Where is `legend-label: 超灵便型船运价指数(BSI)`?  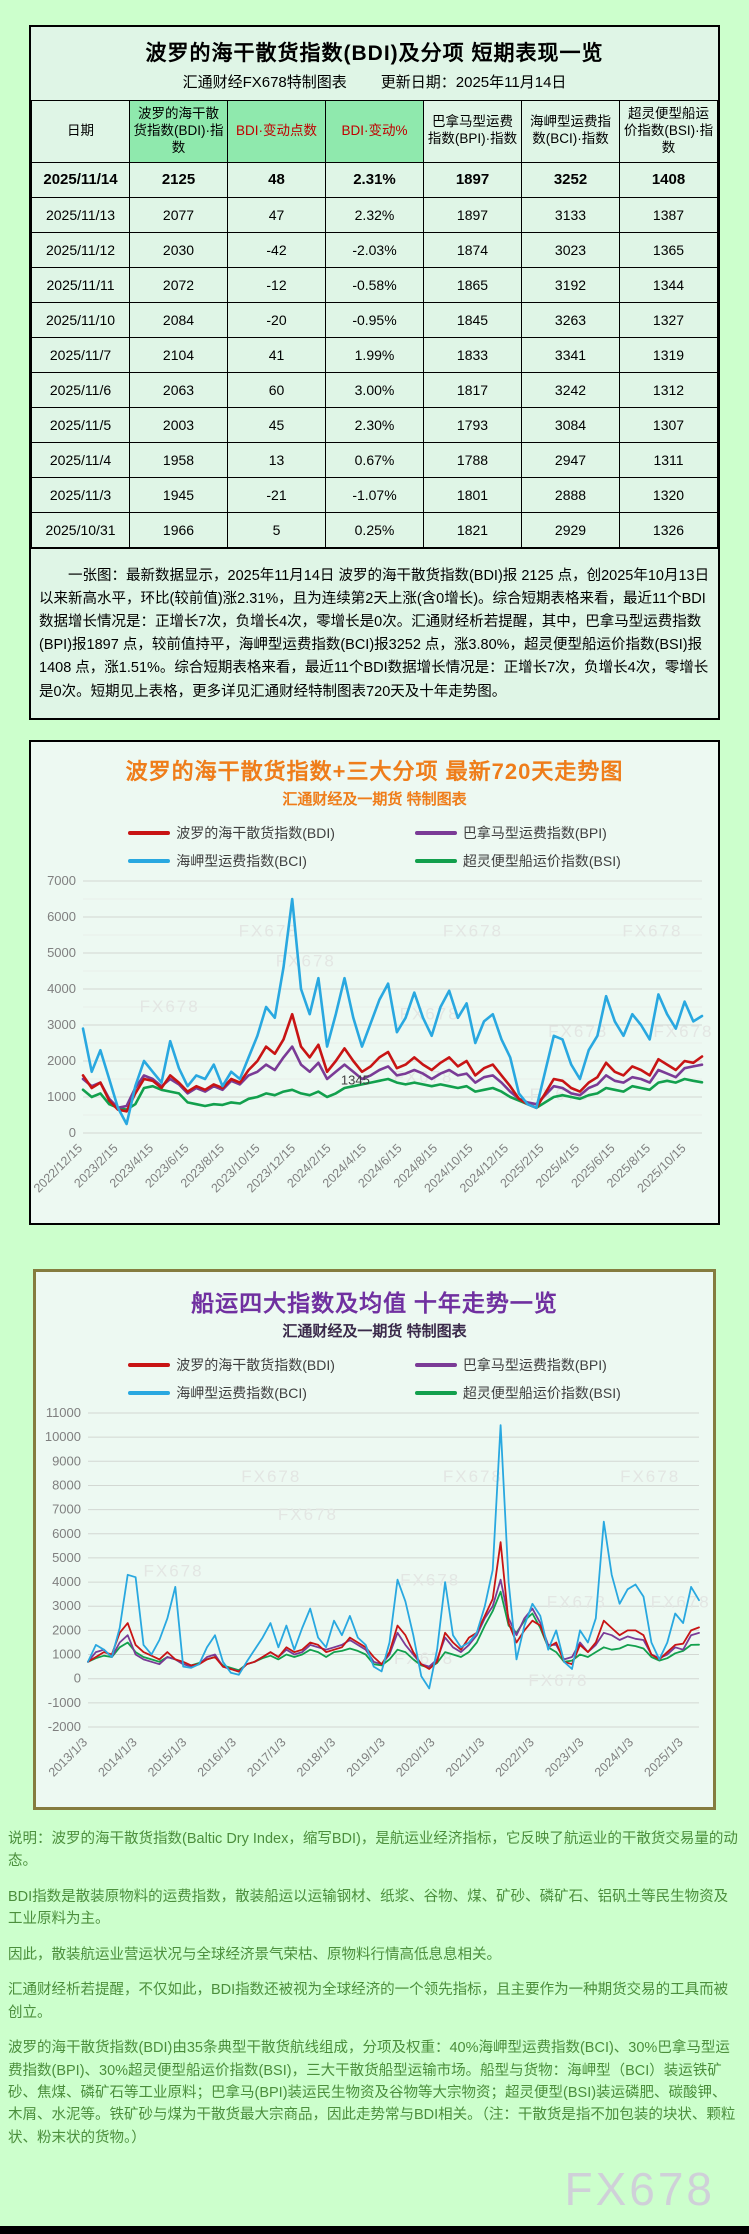
legend-label: 超灵便型船运价指数(BSI) is located at coordinates (541, 860).